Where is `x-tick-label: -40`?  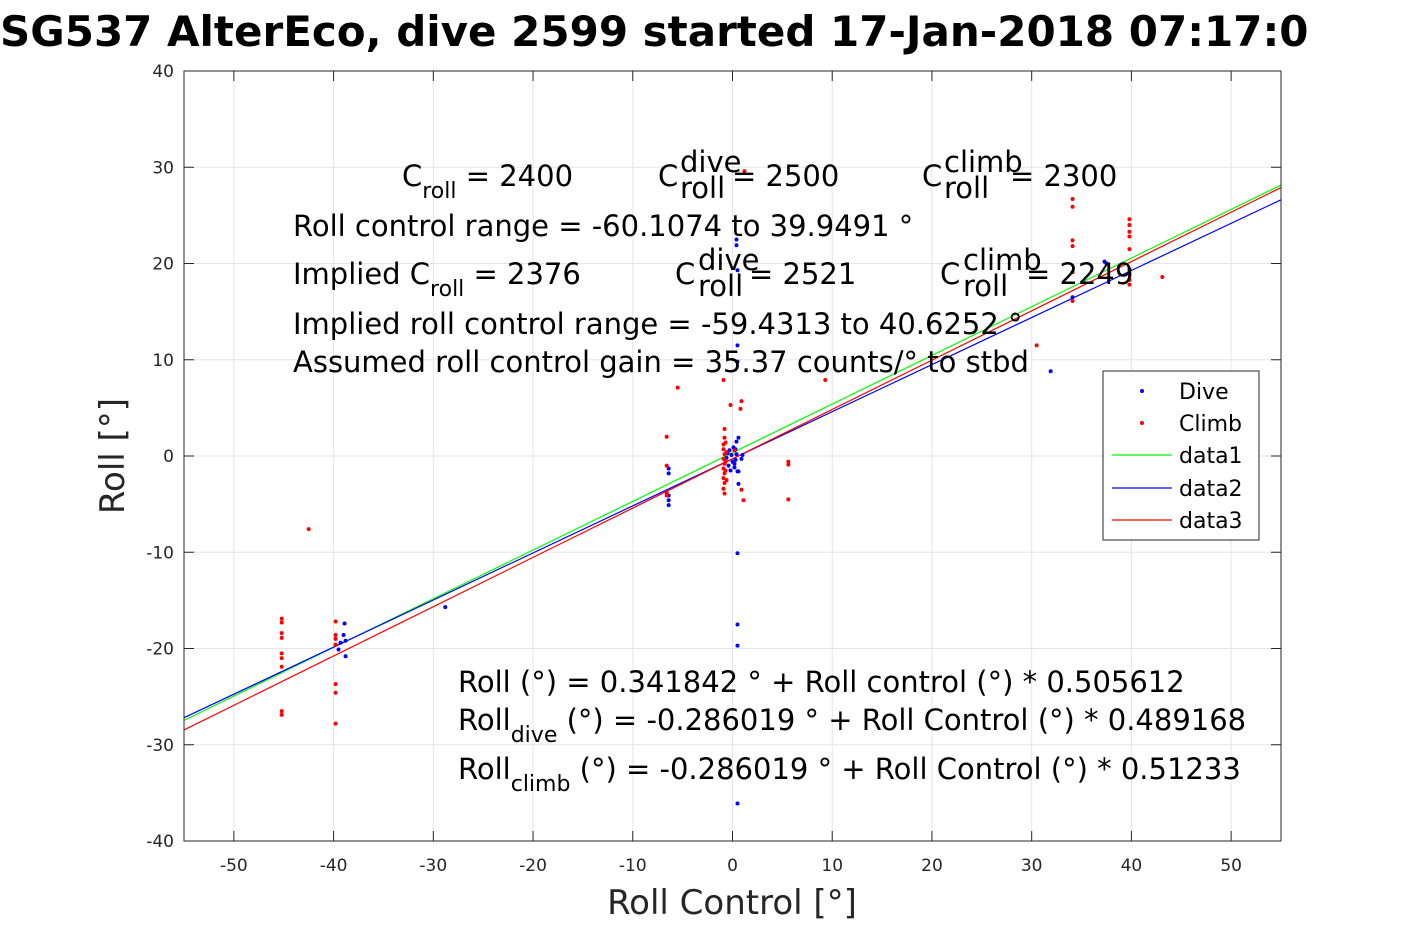
x-tick-label: -40 is located at coordinates (334, 866).